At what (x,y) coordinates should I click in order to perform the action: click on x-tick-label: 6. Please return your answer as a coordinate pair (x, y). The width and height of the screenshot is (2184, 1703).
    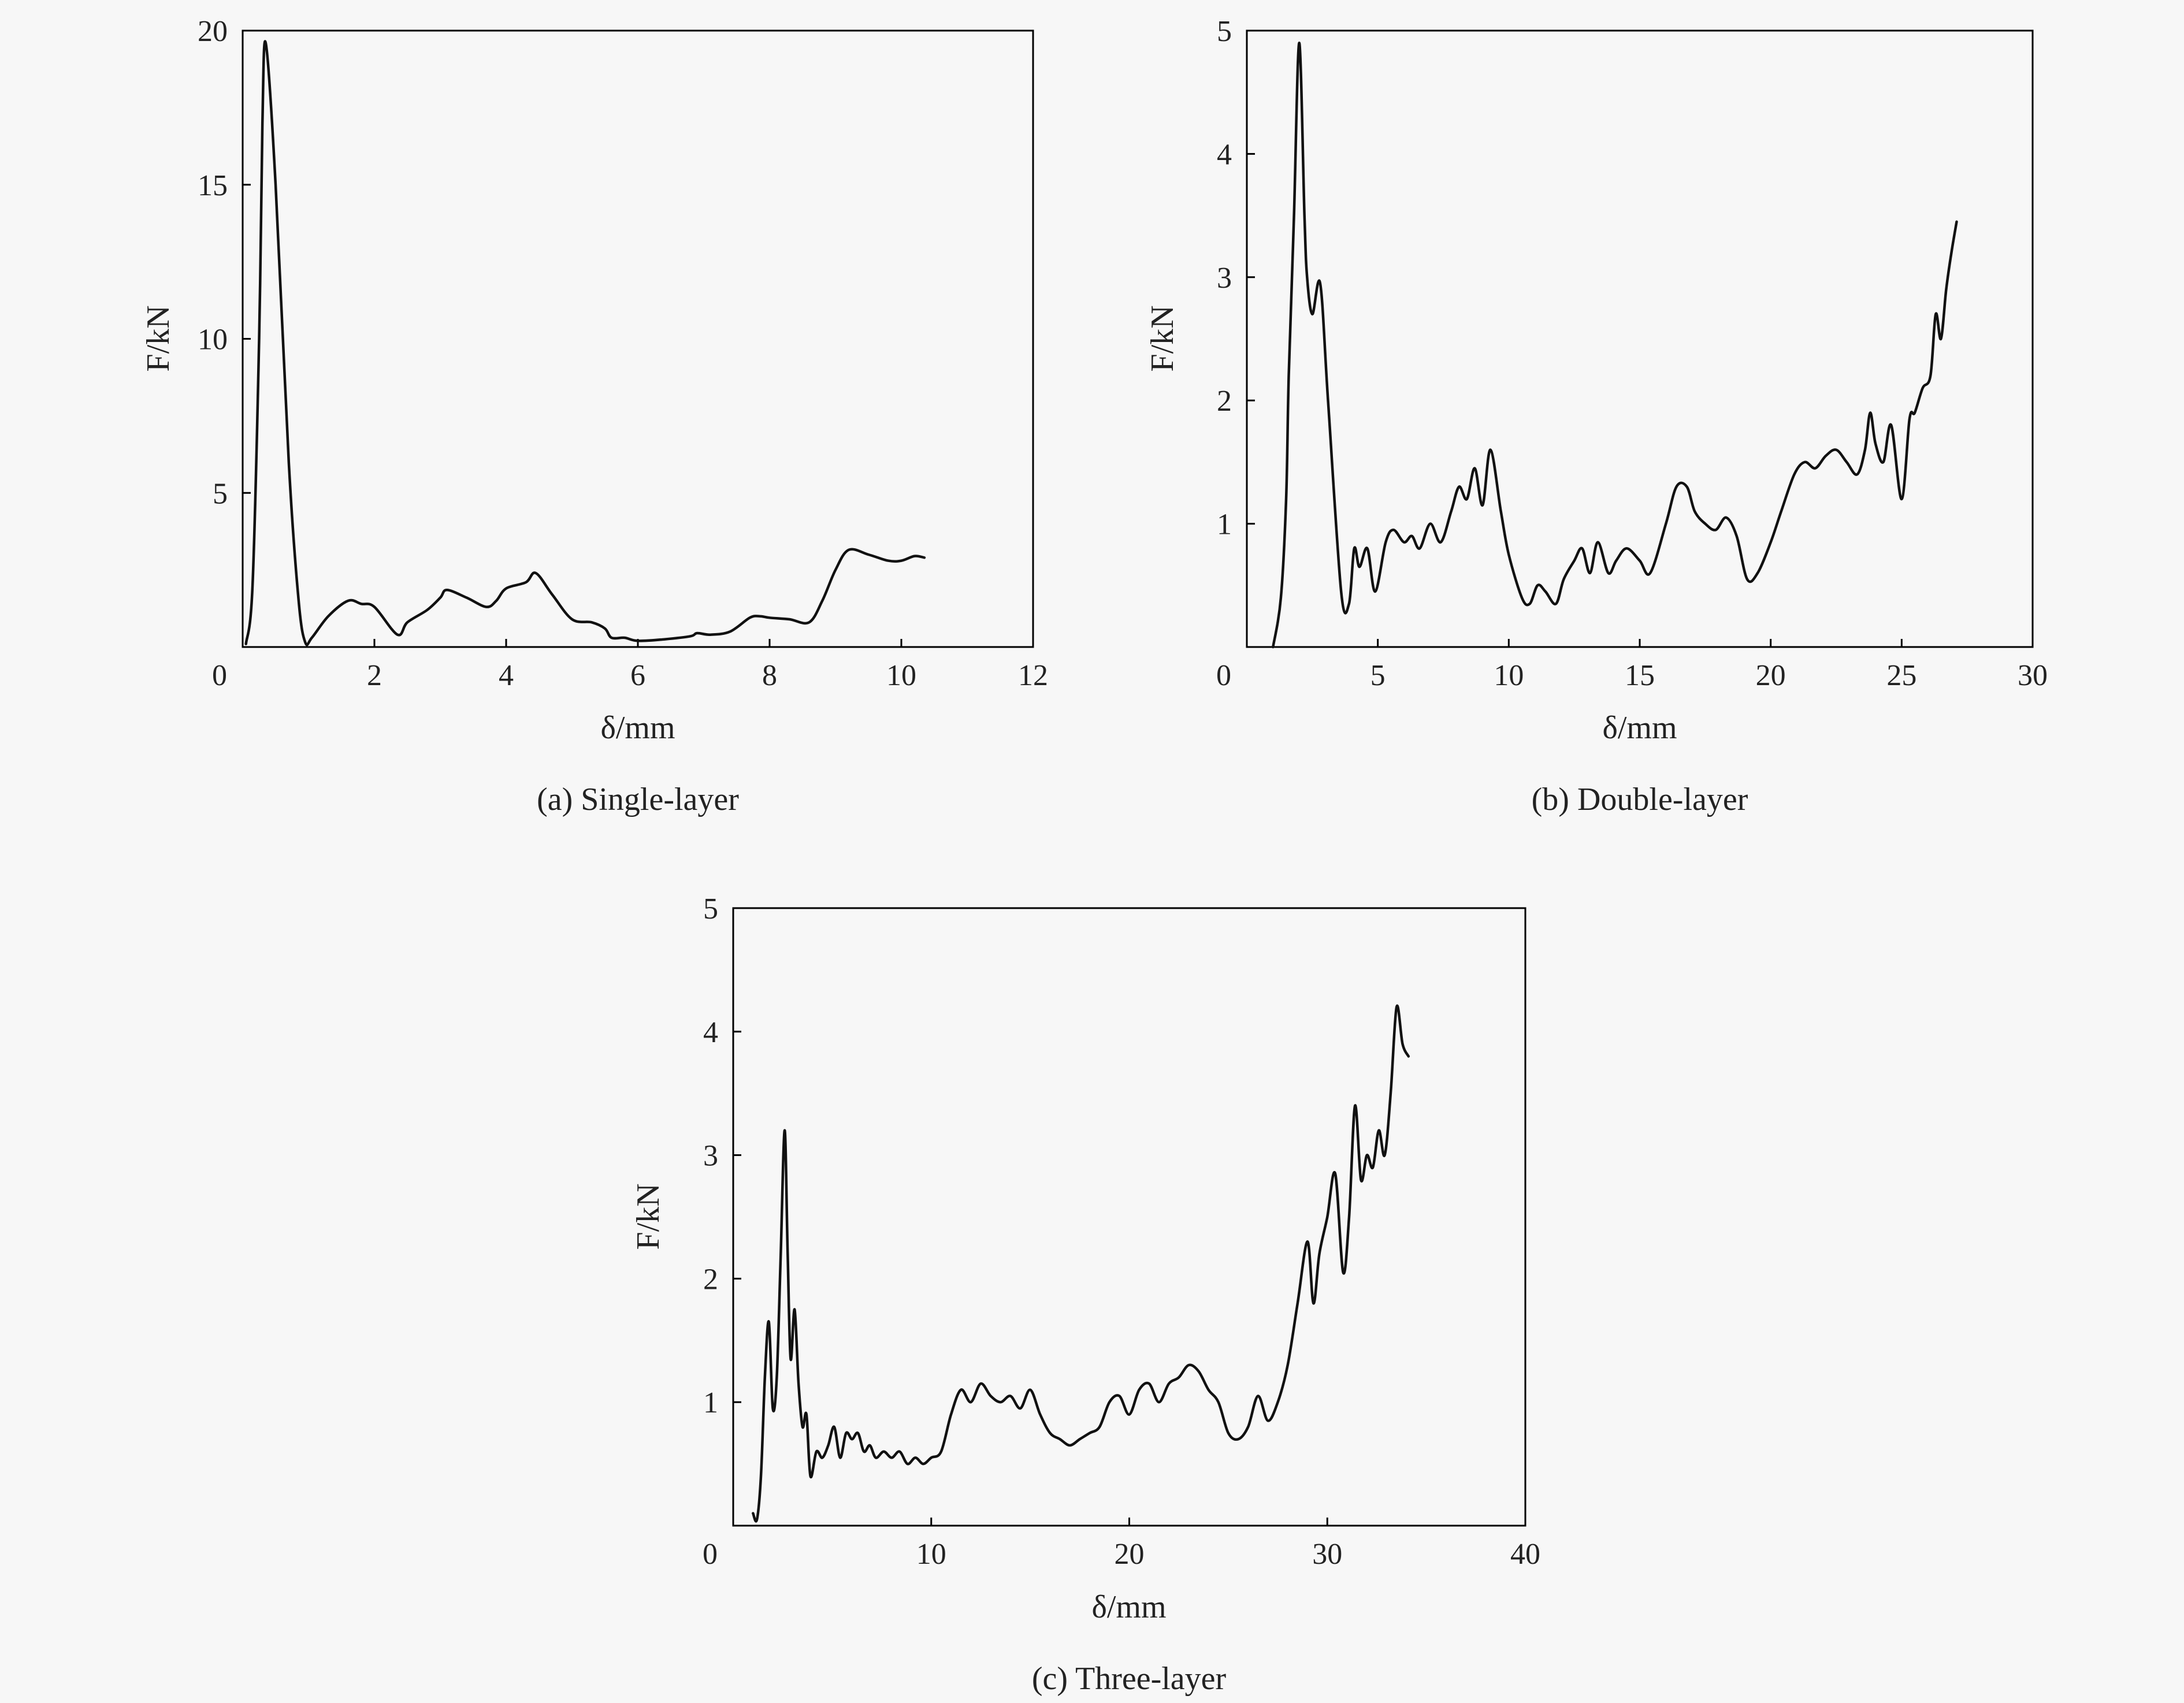
    Looking at the image, I should click on (637, 675).